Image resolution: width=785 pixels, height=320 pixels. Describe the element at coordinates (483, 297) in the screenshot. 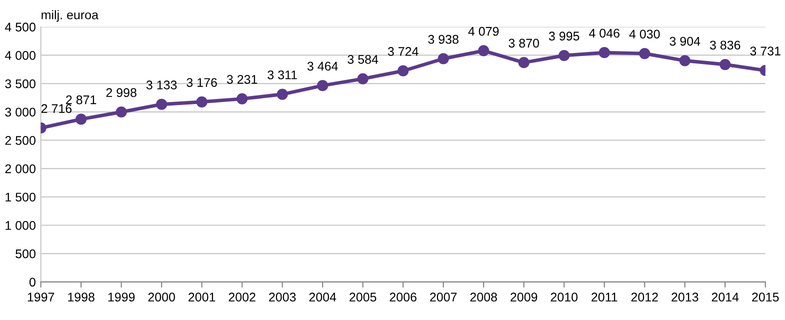

I see `x-tick-label: 2008` at that location.